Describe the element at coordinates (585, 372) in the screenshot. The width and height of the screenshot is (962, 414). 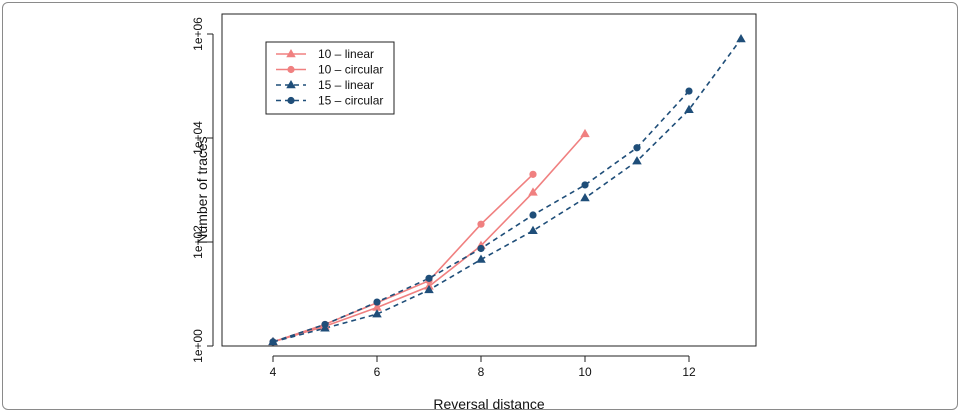
I see `x-tick-label: 10` at that location.